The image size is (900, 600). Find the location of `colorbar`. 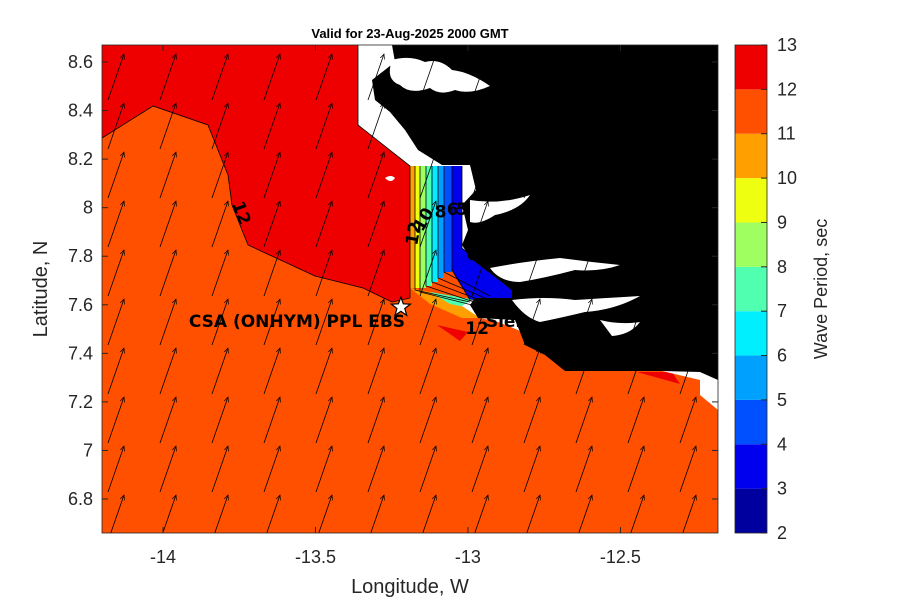

colorbar is located at coordinates (751, 289).